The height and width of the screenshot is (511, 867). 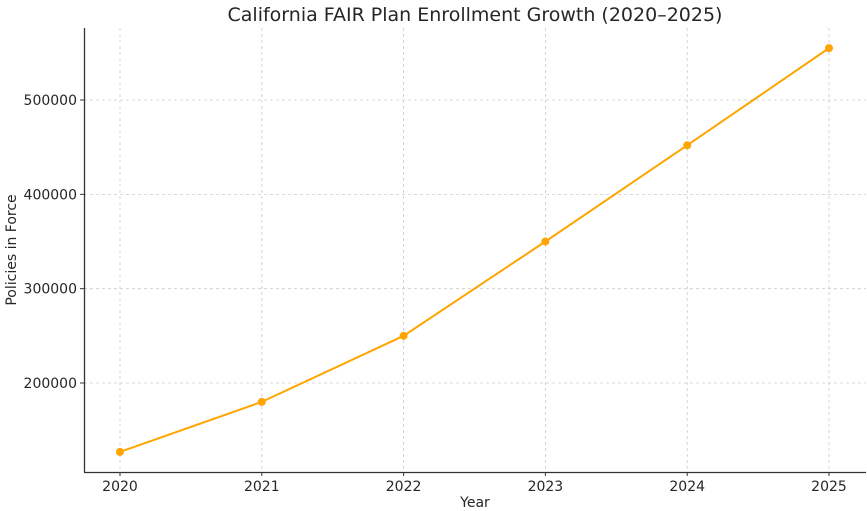 What do you see at coordinates (50, 195) in the screenshot?
I see `y-tick-label: 400000` at bounding box center [50, 195].